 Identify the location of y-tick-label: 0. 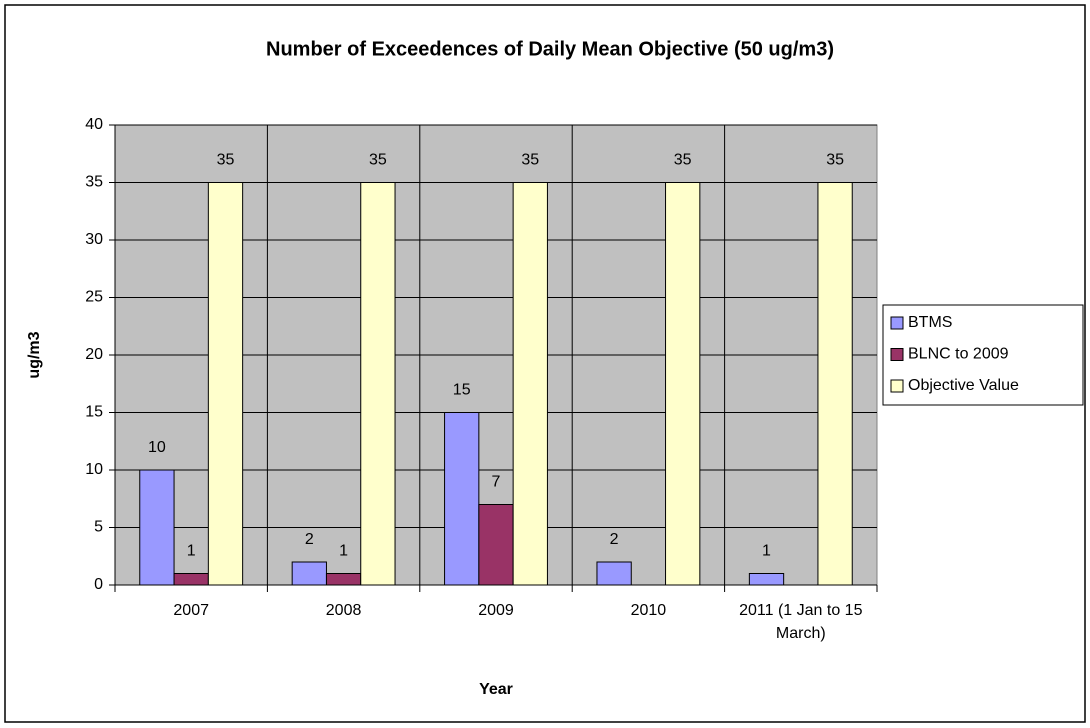
(98, 584).